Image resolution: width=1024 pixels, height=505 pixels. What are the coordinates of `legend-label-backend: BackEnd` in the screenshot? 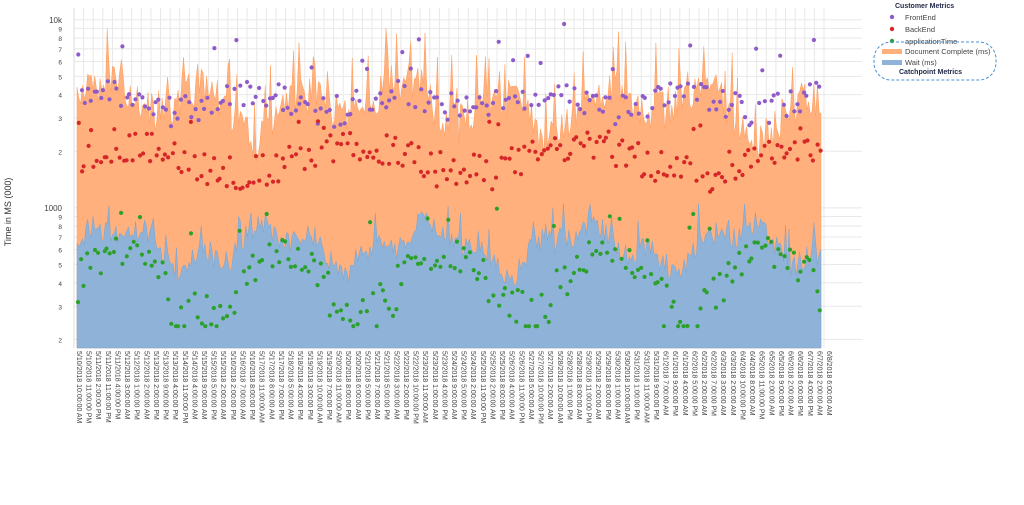 It's located at (920, 29).